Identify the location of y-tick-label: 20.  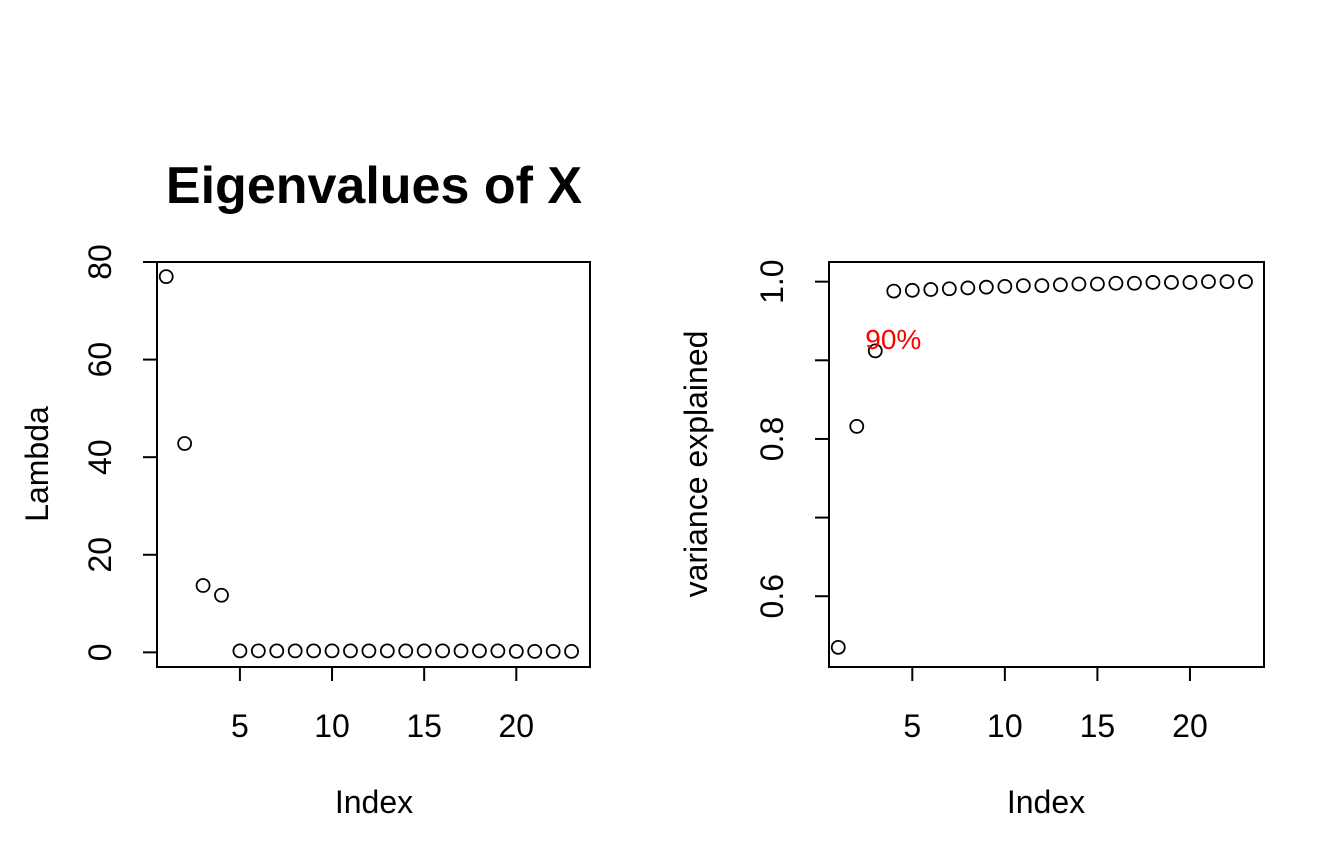
(100, 555).